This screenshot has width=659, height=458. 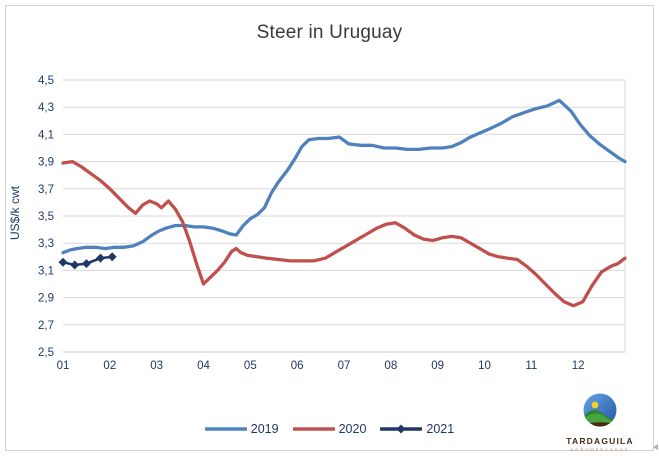 I want to click on y-tick-label: 2,7, so click(x=46, y=326).